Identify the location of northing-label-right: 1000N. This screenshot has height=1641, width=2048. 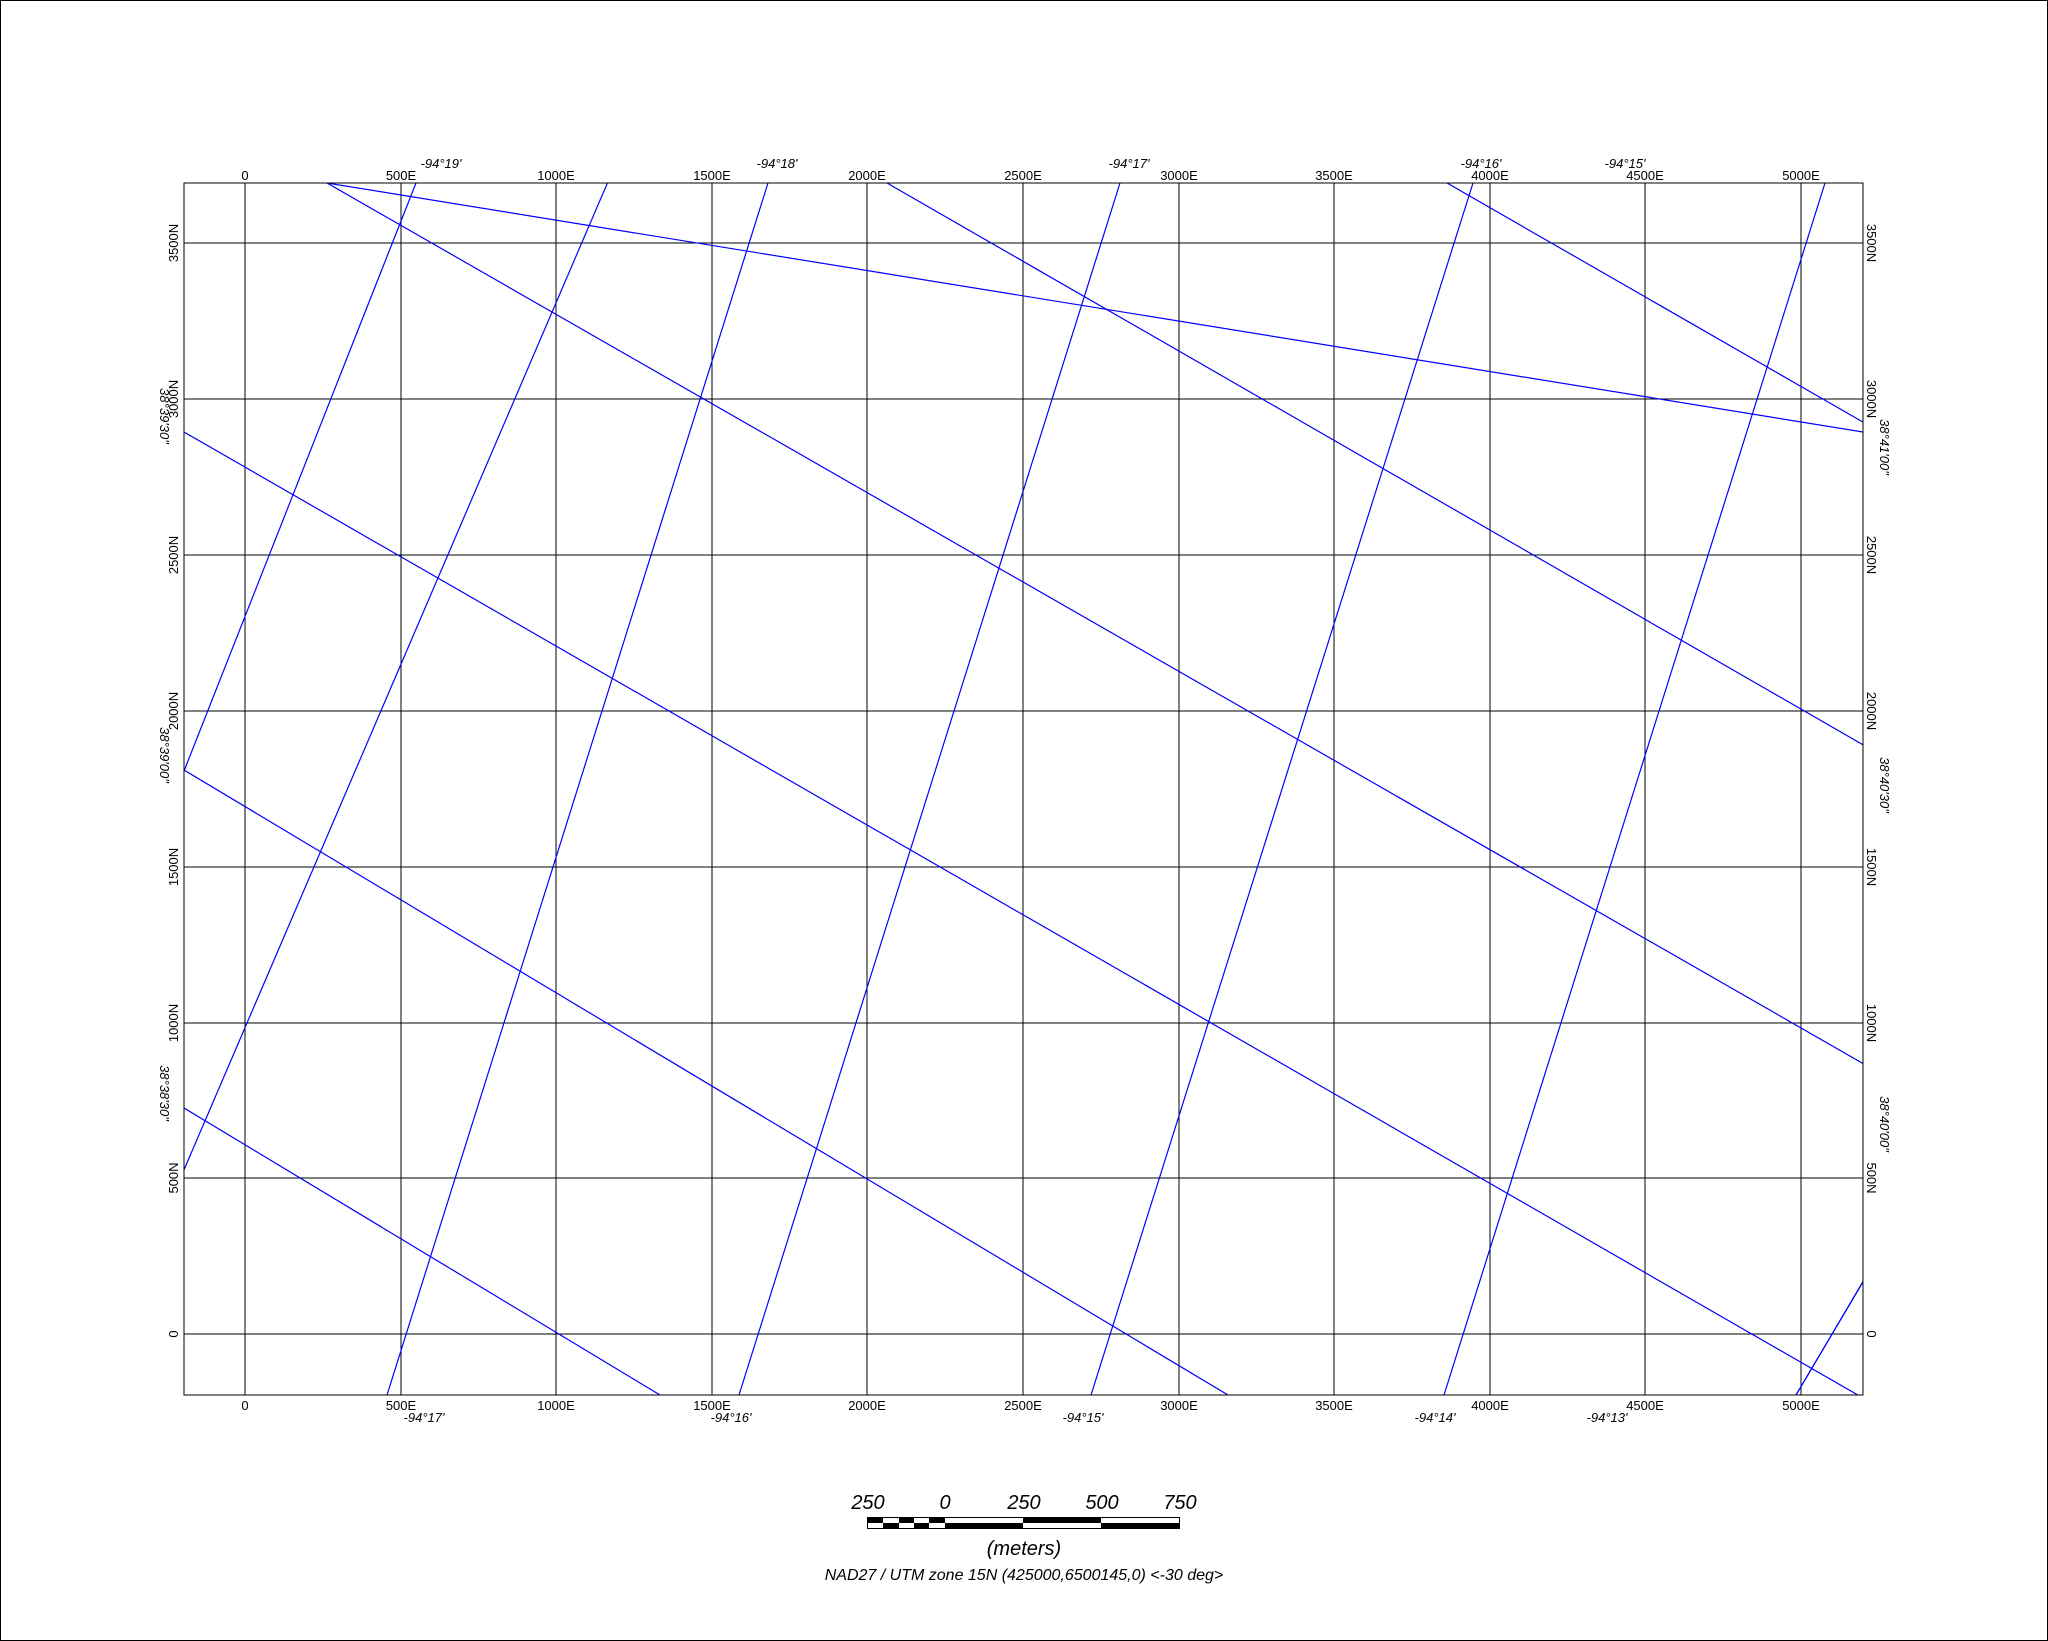
(1871, 1023).